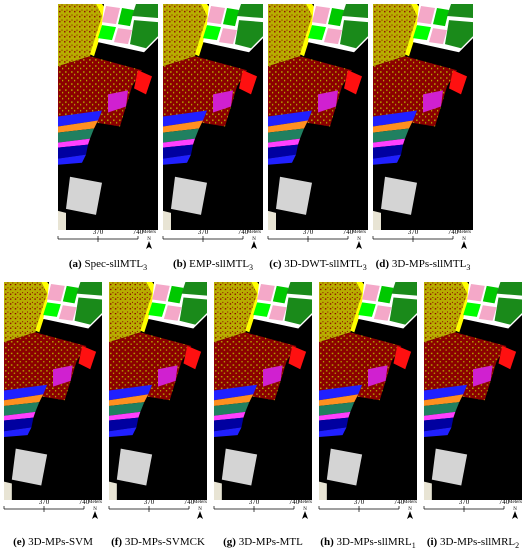 The height and width of the screenshot is (550, 529). I want to click on caption-label: (a), so click(75, 264).